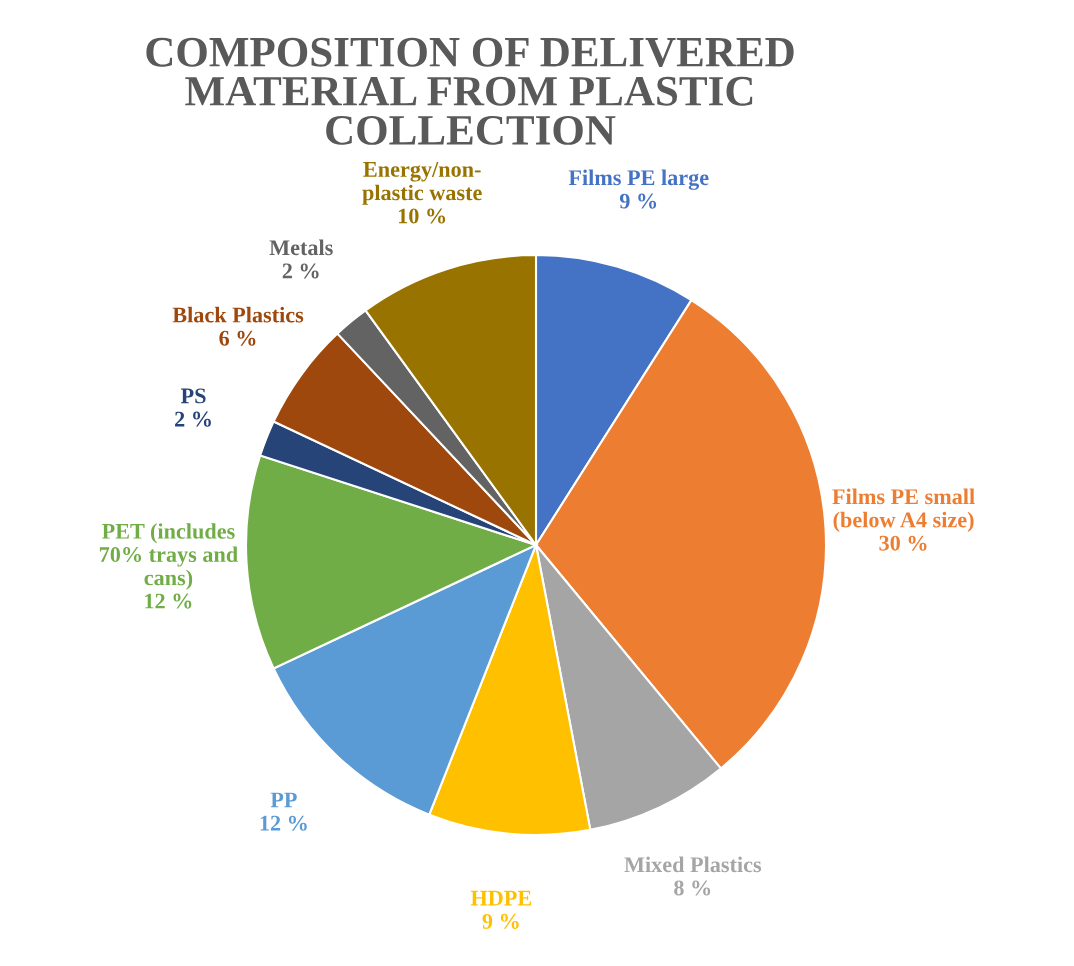 The image size is (1074, 966). What do you see at coordinates (470, 91) in the screenshot?
I see `chart-title: COMPOSITION OF DELIVERED MATERIAL FROM PLASTIC COLLECTION` at bounding box center [470, 91].